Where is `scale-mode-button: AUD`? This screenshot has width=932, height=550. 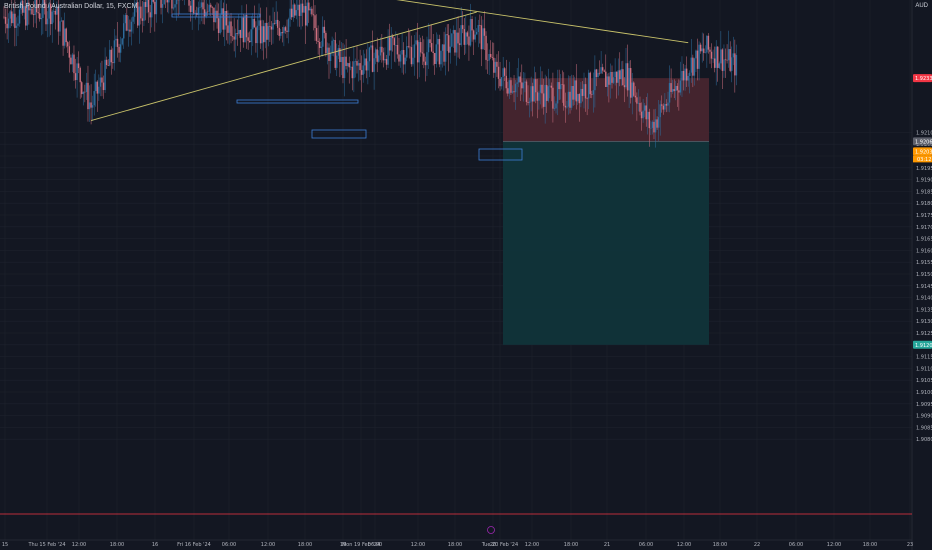 scale-mode-button: AUD is located at coordinates (921, 6).